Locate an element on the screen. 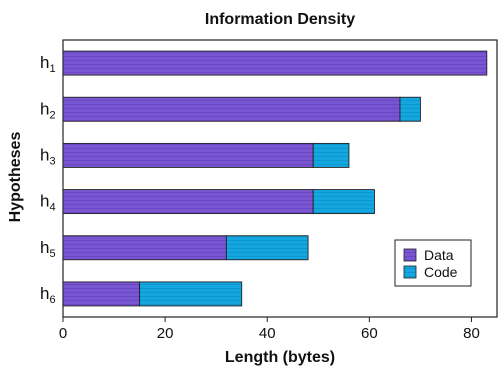 The width and height of the screenshot is (502, 371). legend-swatch-code is located at coordinates (410, 272).